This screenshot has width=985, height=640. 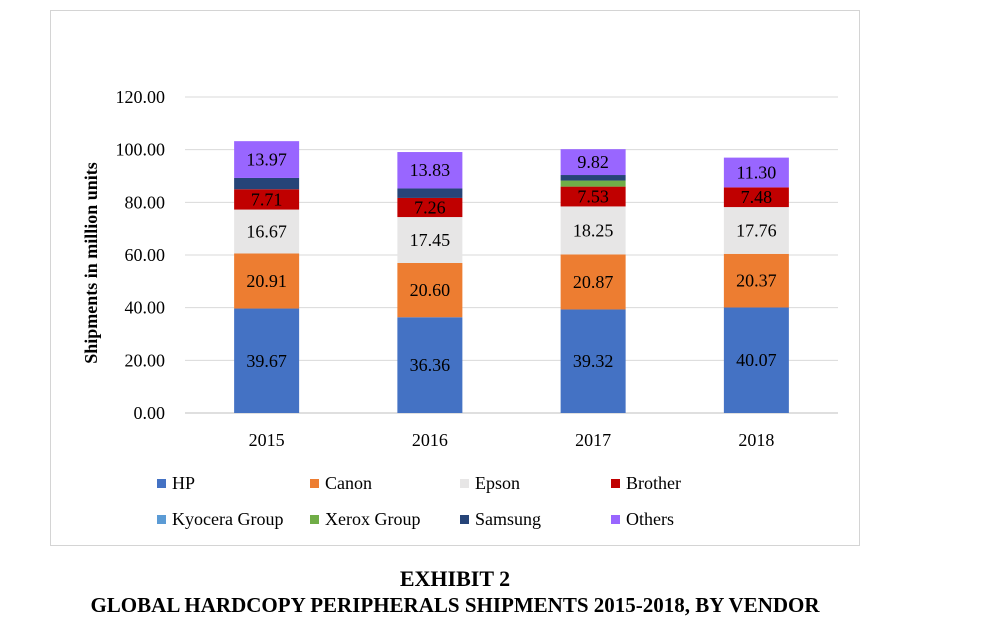 What do you see at coordinates (508, 518) in the screenshot?
I see `legend-label: Samsung` at bounding box center [508, 518].